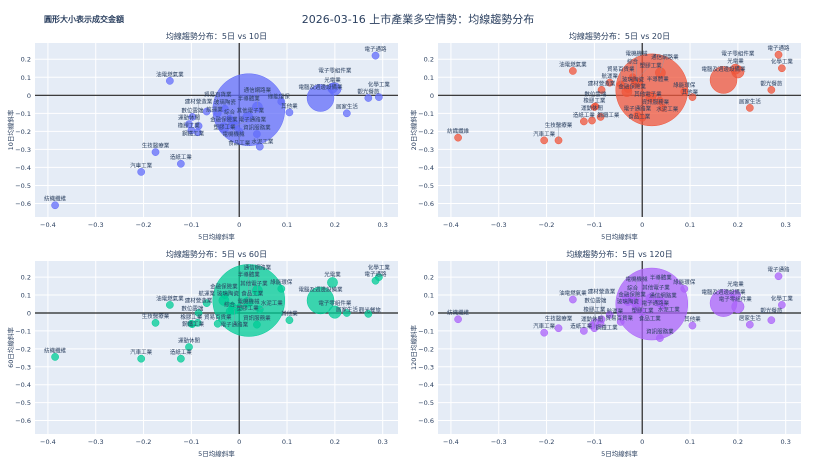 The image size is (836, 470). I want to click on x-tick-label: 0, so click(239, 225).